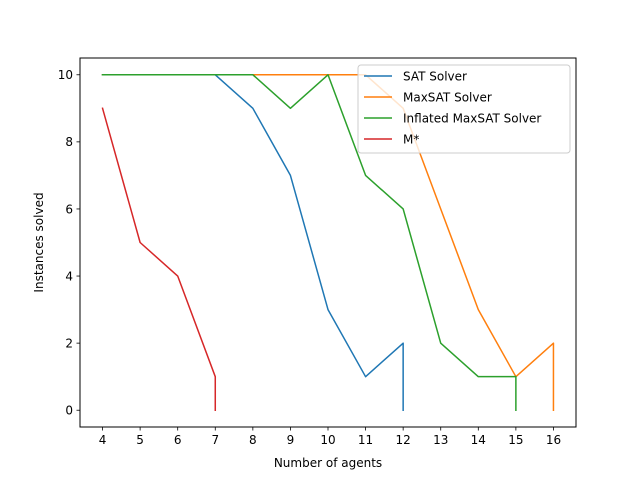  Describe the element at coordinates (69, 209) in the screenshot. I see `y-tick-label: 6` at that location.